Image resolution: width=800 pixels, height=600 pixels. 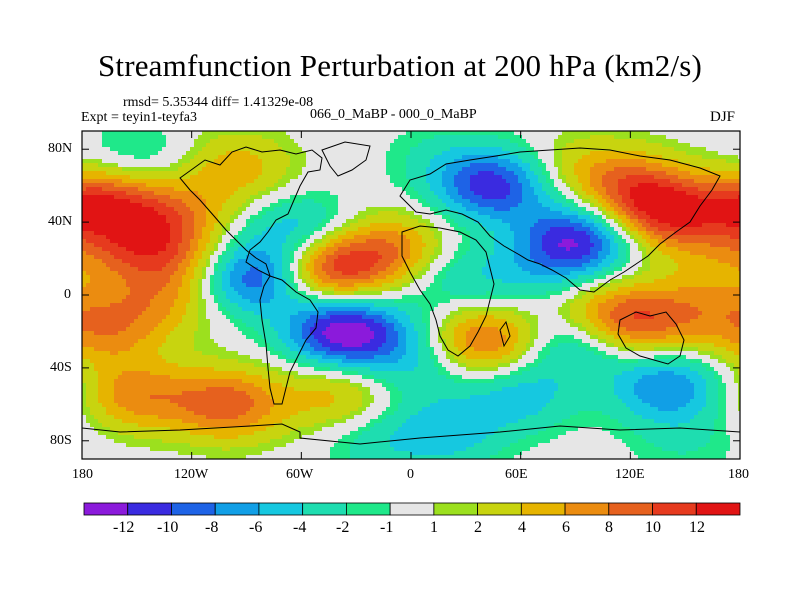 What do you see at coordinates (218, 102) in the screenshot?
I see `stats-line: rmsd= 5.35344 diff= 1.41329e-08` at bounding box center [218, 102].